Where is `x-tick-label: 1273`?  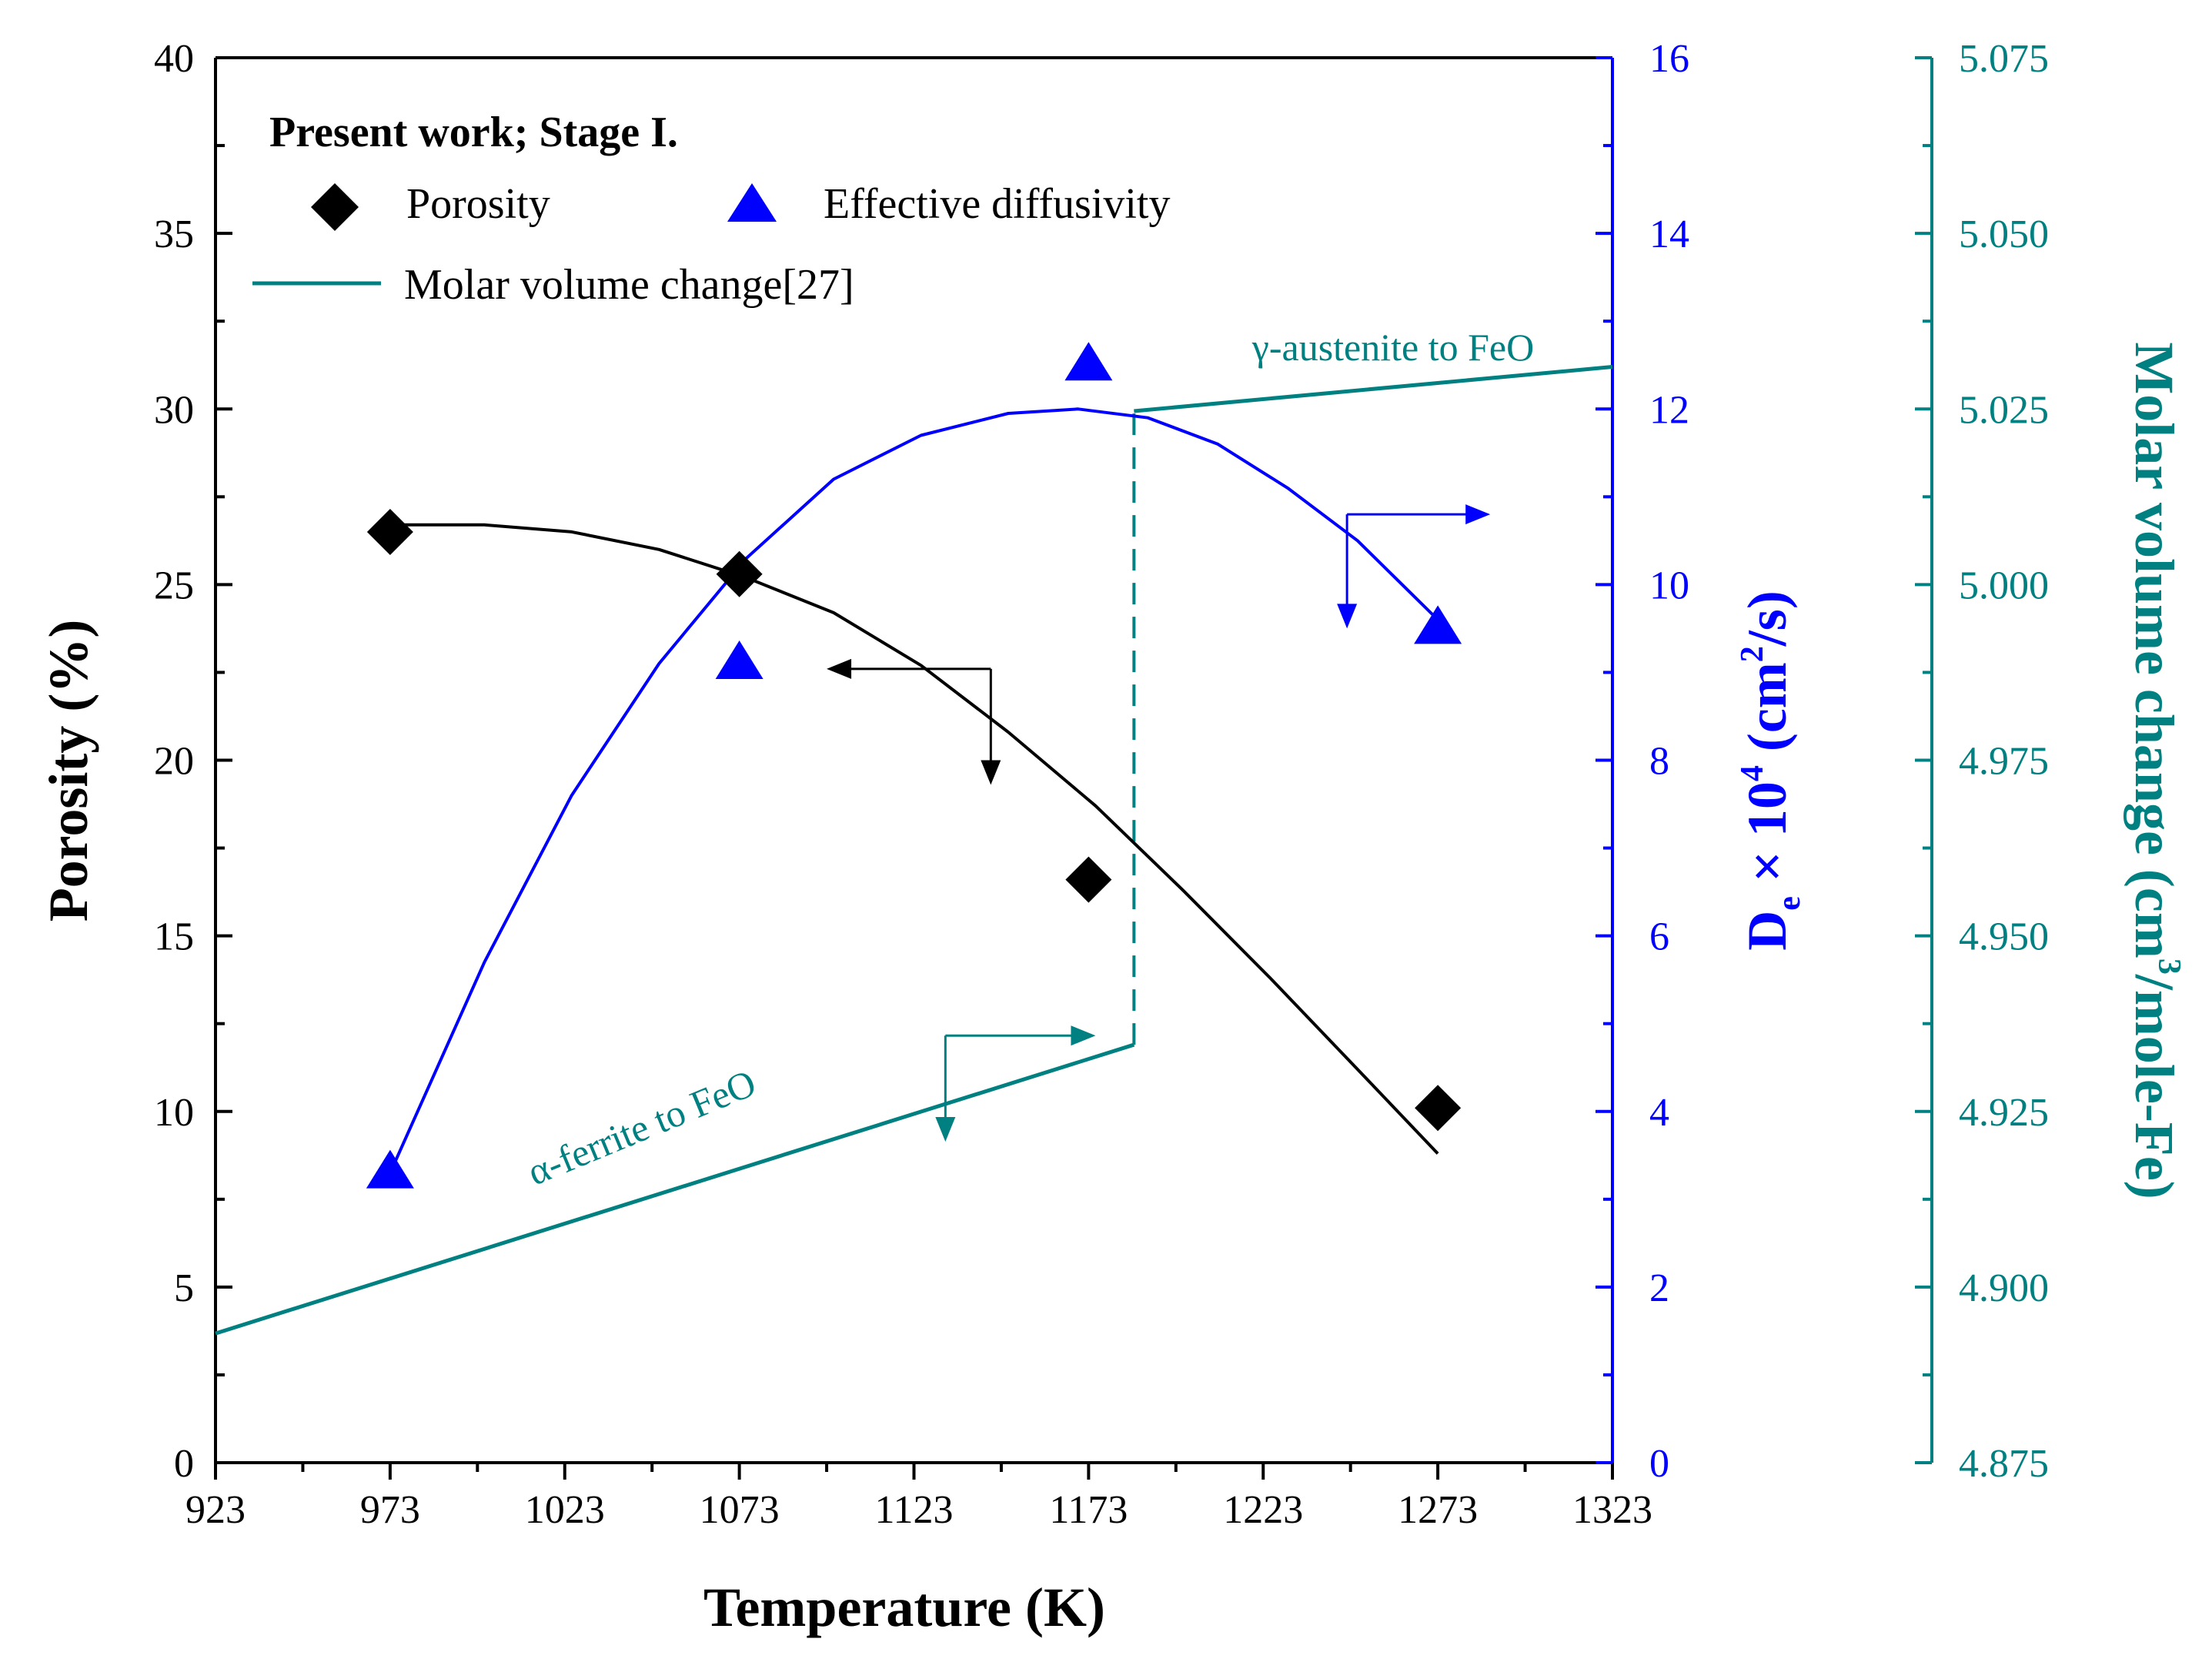
x-tick-label: 1273 is located at coordinates (1438, 1510).